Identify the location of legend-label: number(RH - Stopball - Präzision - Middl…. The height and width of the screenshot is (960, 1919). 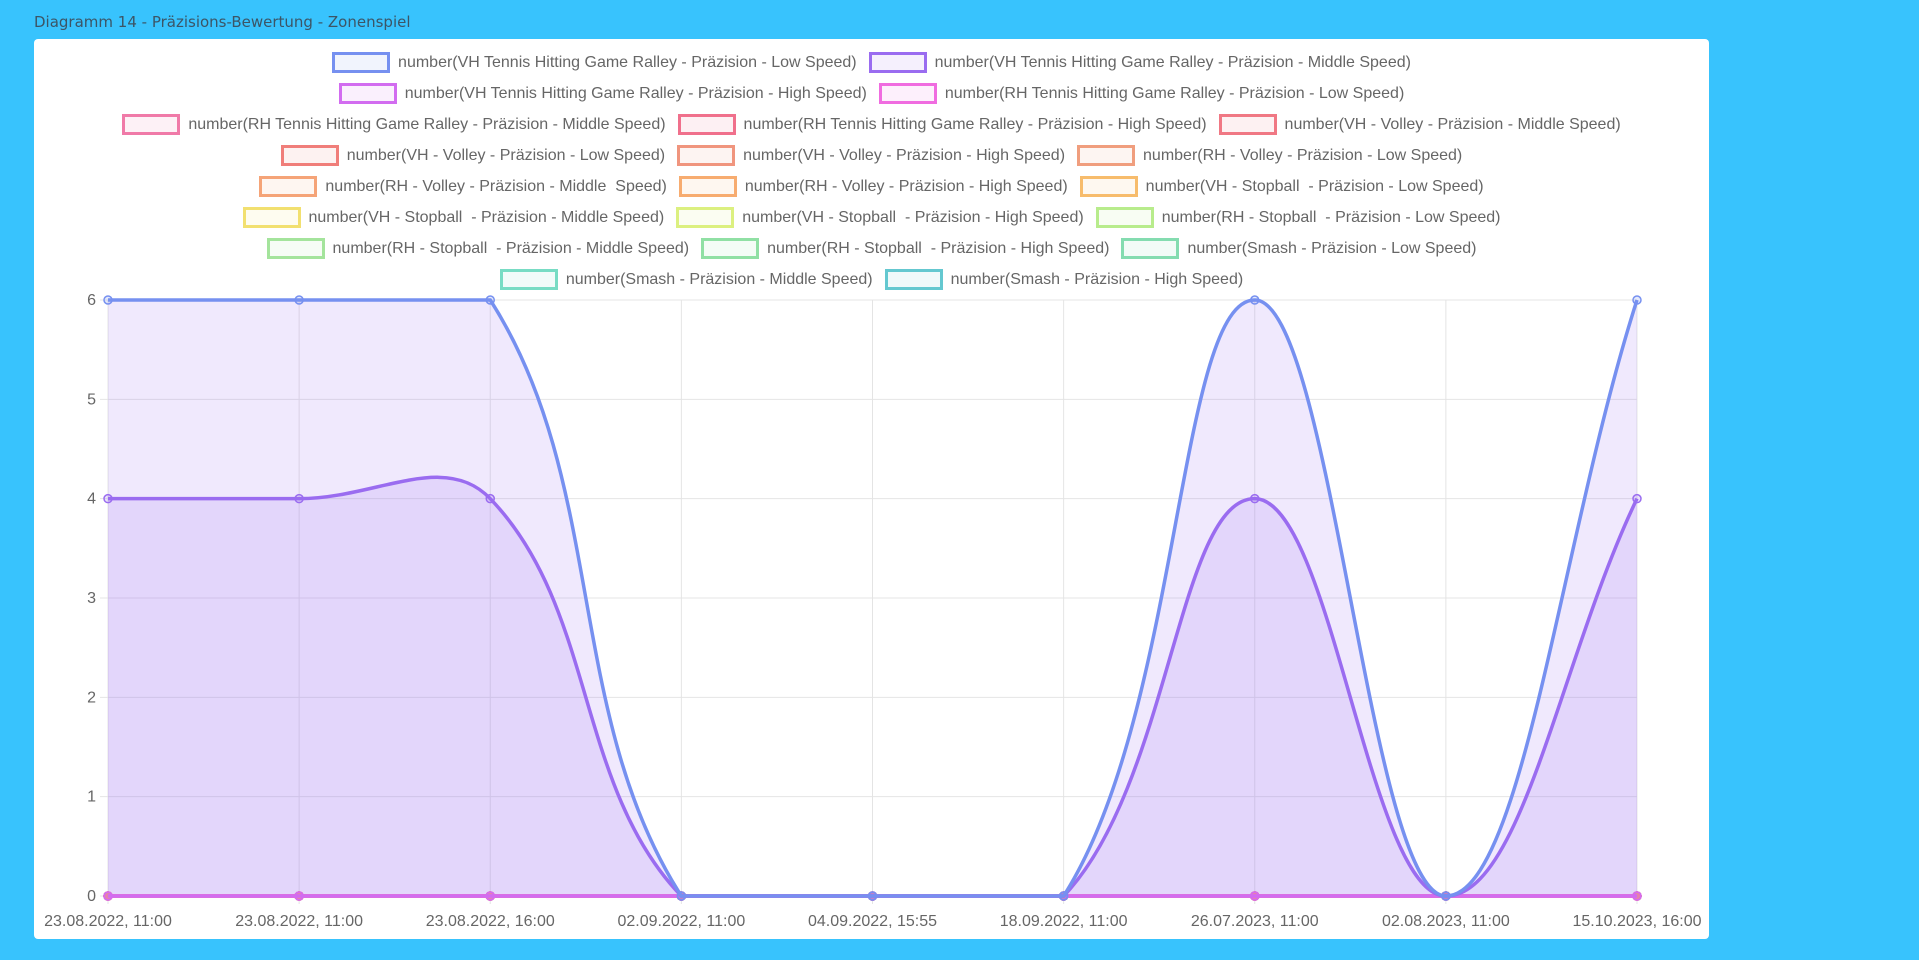
(511, 248).